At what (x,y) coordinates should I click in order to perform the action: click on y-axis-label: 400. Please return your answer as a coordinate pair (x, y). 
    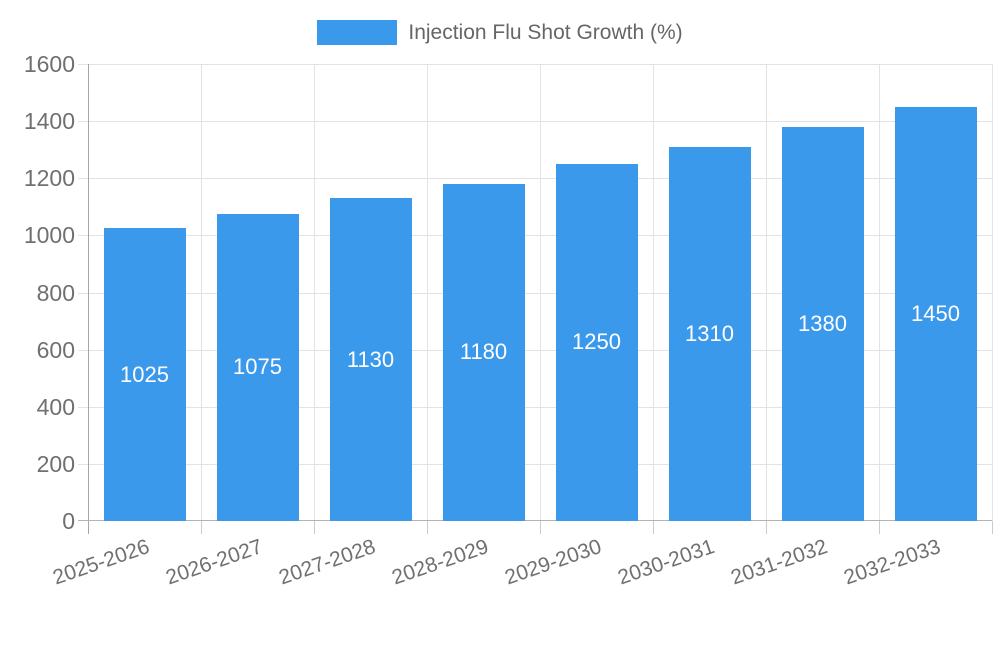
    Looking at the image, I should click on (55, 406).